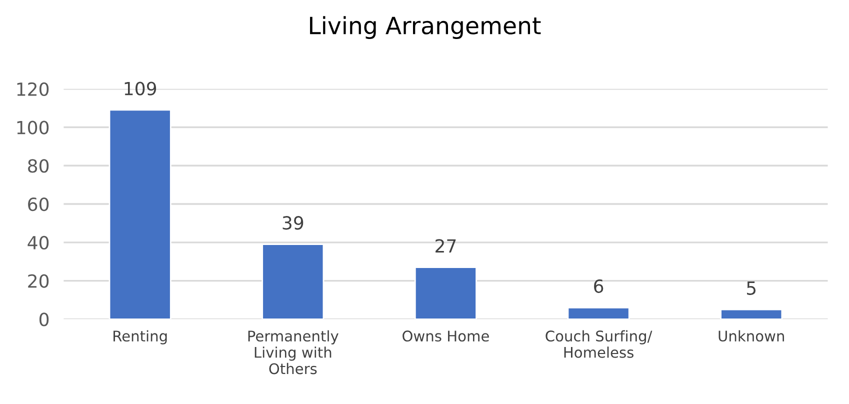 The width and height of the screenshot is (849, 404). What do you see at coordinates (38, 281) in the screenshot?
I see `y-tick-label: 20` at bounding box center [38, 281].